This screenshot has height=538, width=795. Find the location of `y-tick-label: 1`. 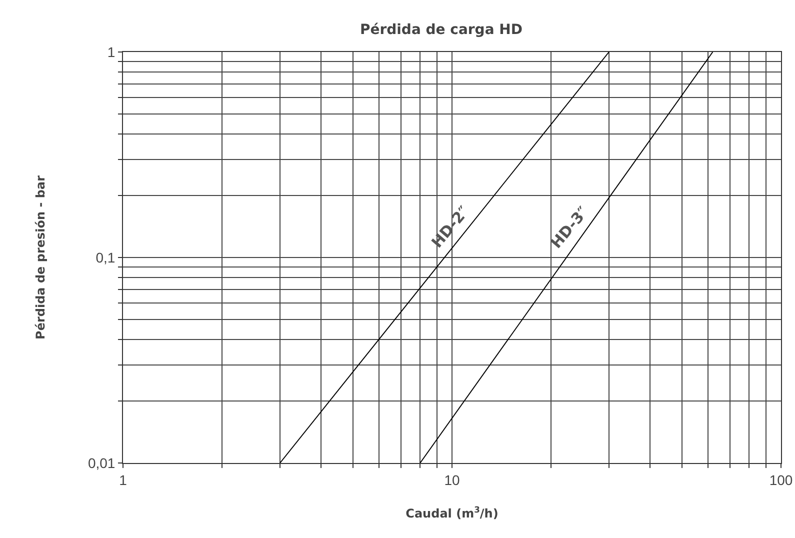

y-tick-label: 1 is located at coordinates (111, 52).